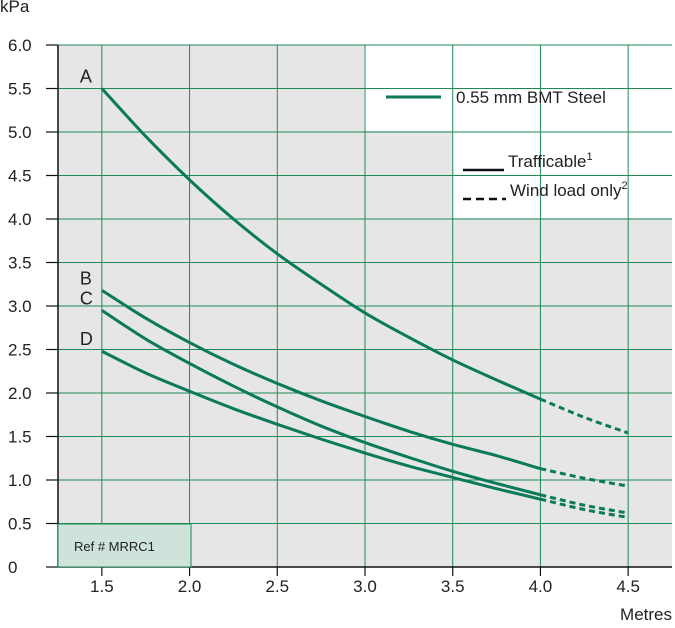 This screenshot has height=628, width=675. I want to click on y-tick-label: 4.0, so click(20, 219).